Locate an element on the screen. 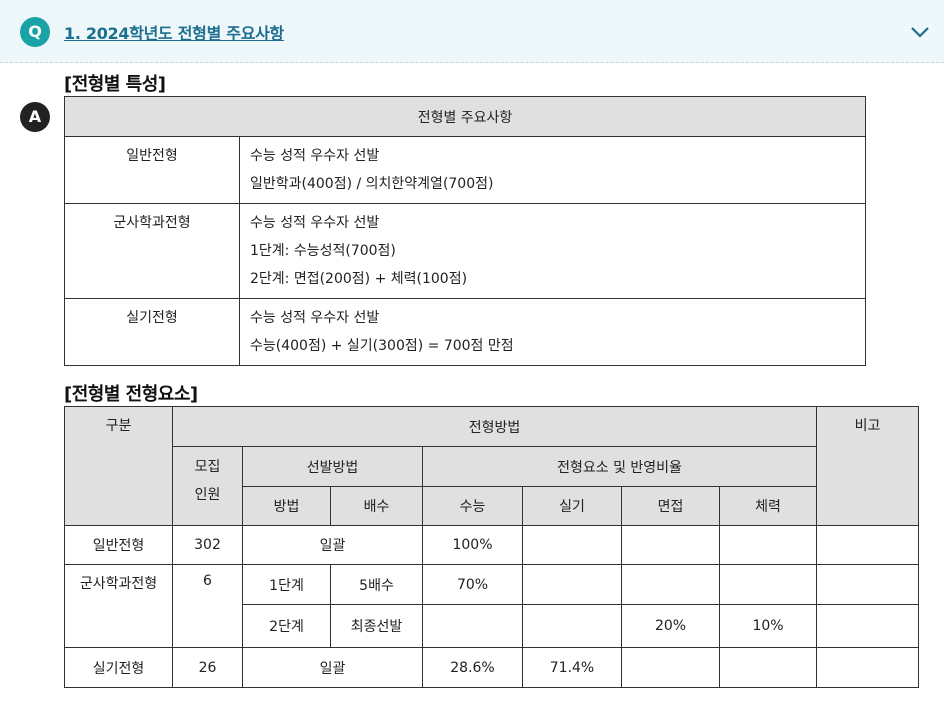  detail-line: 수능(400점) + 실기(300점) = 700점 만점 is located at coordinates (382, 346).